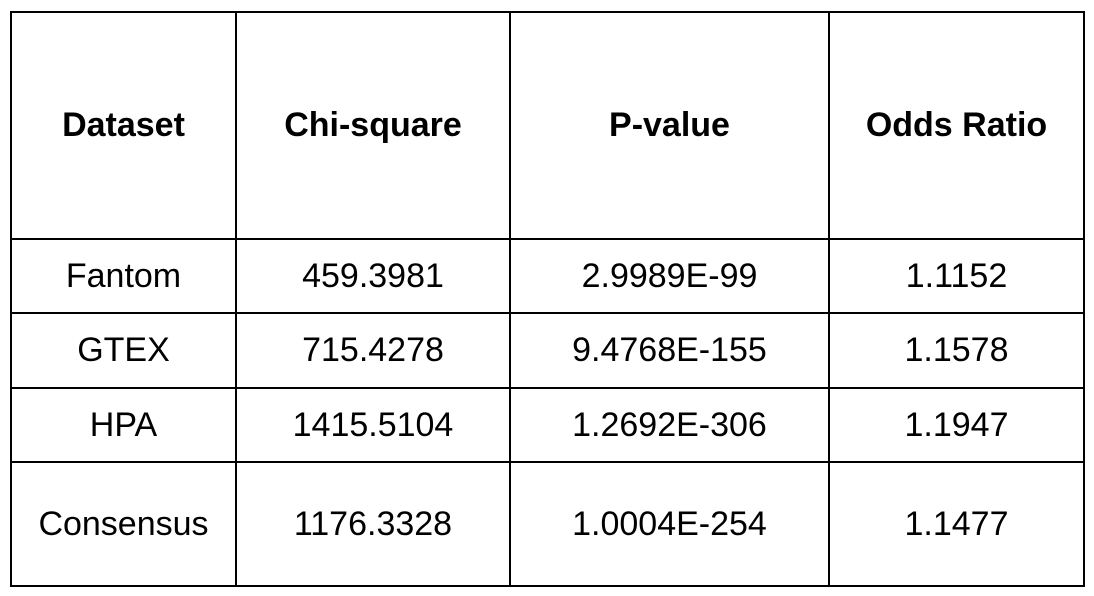 This screenshot has height=596, width=1094. What do you see at coordinates (123, 524) in the screenshot?
I see `cell-dataset: Consensus` at bounding box center [123, 524].